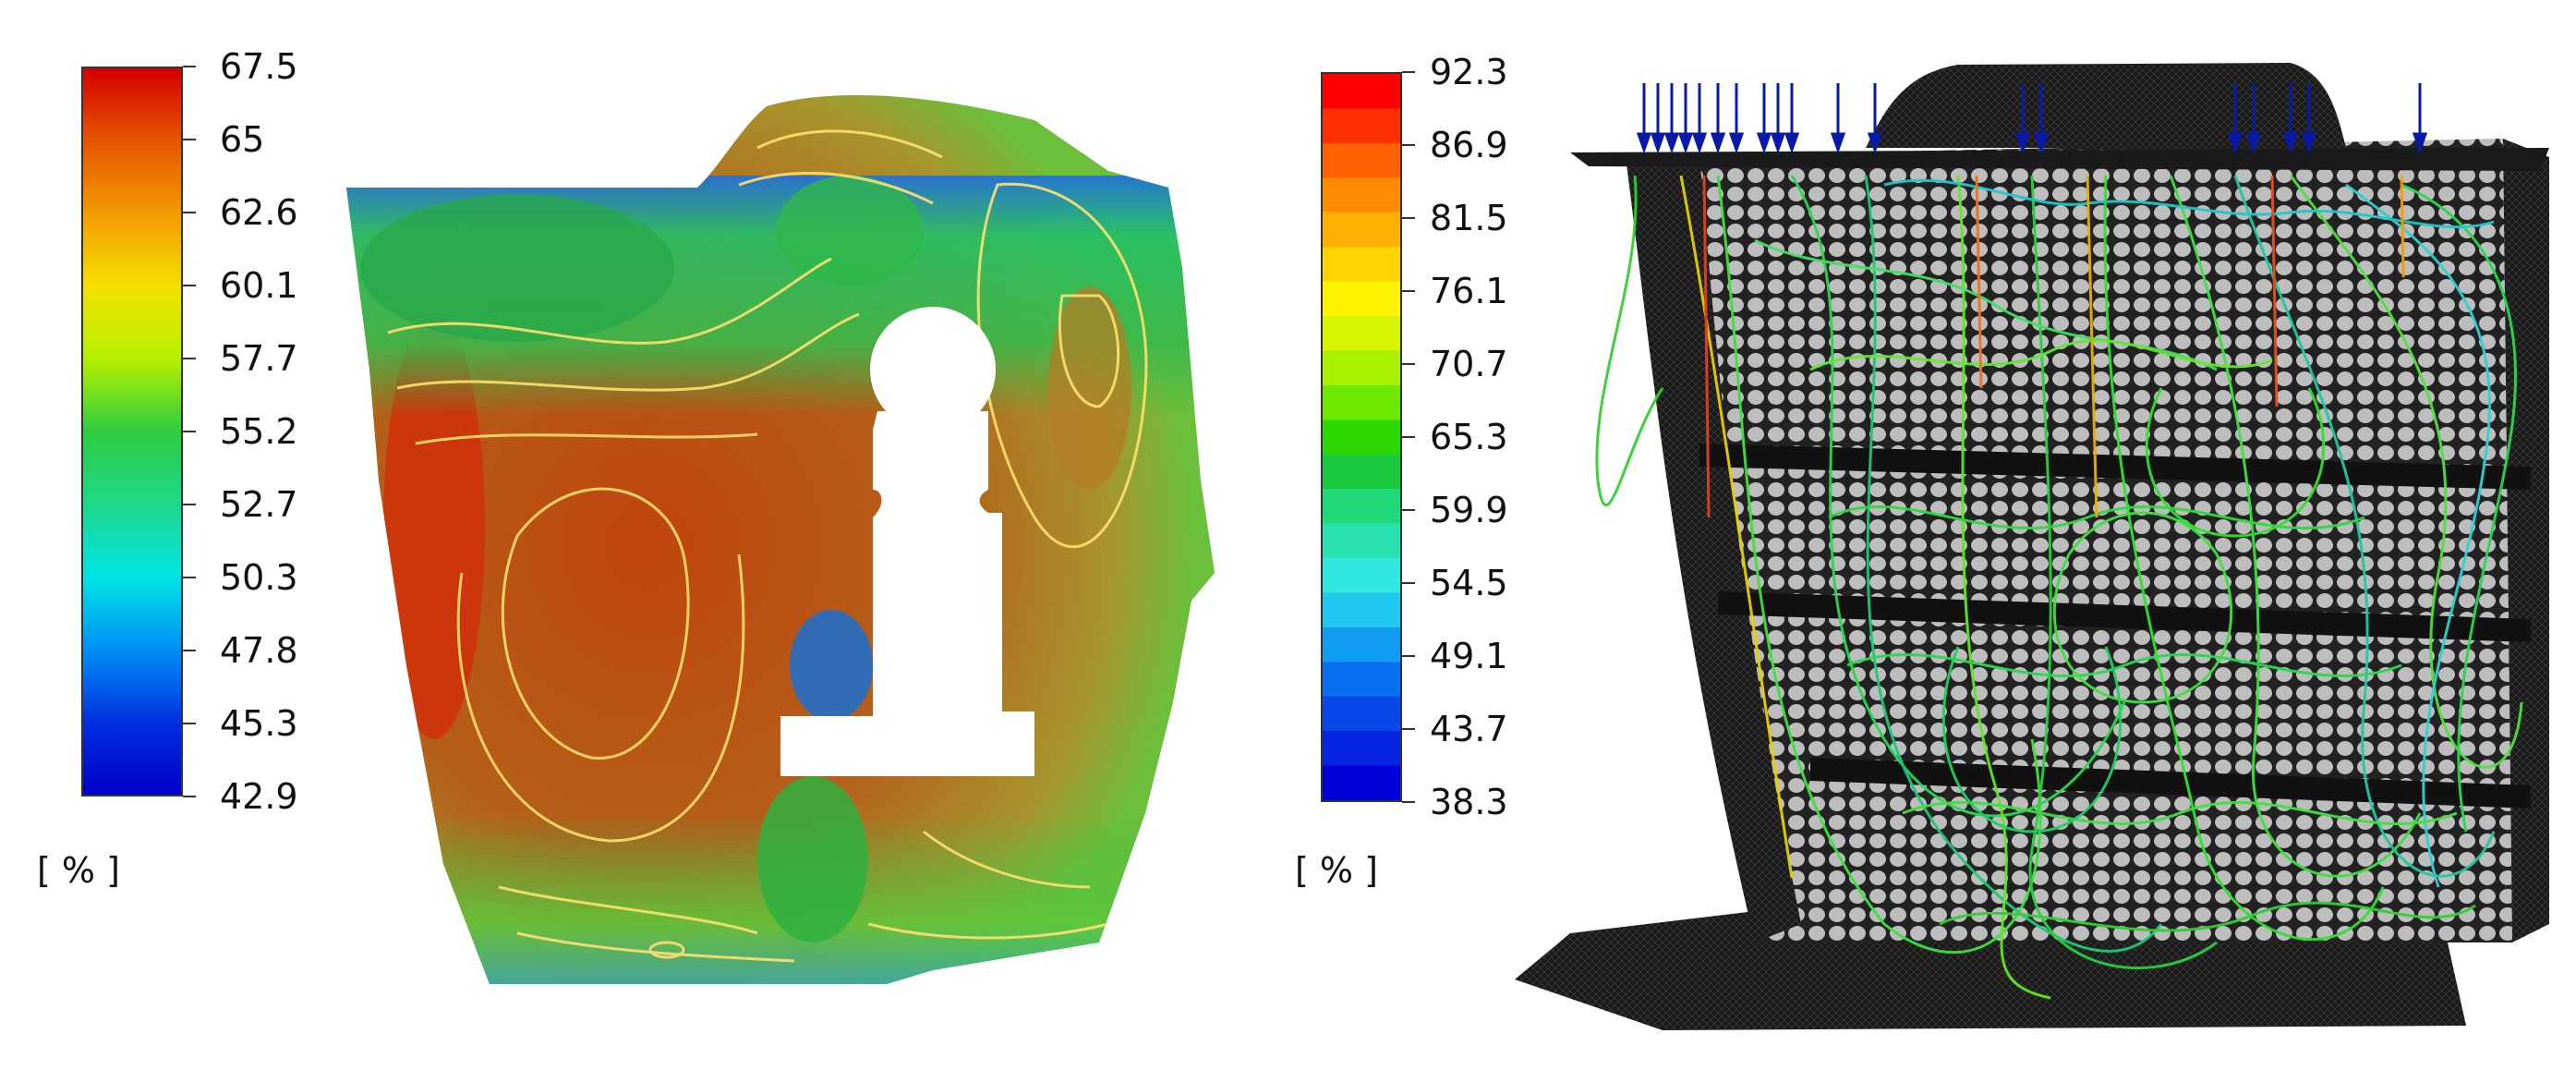  What do you see at coordinates (1469, 656) in the screenshot?
I see `right-colorbar-tick-label: 49.1` at bounding box center [1469, 656].